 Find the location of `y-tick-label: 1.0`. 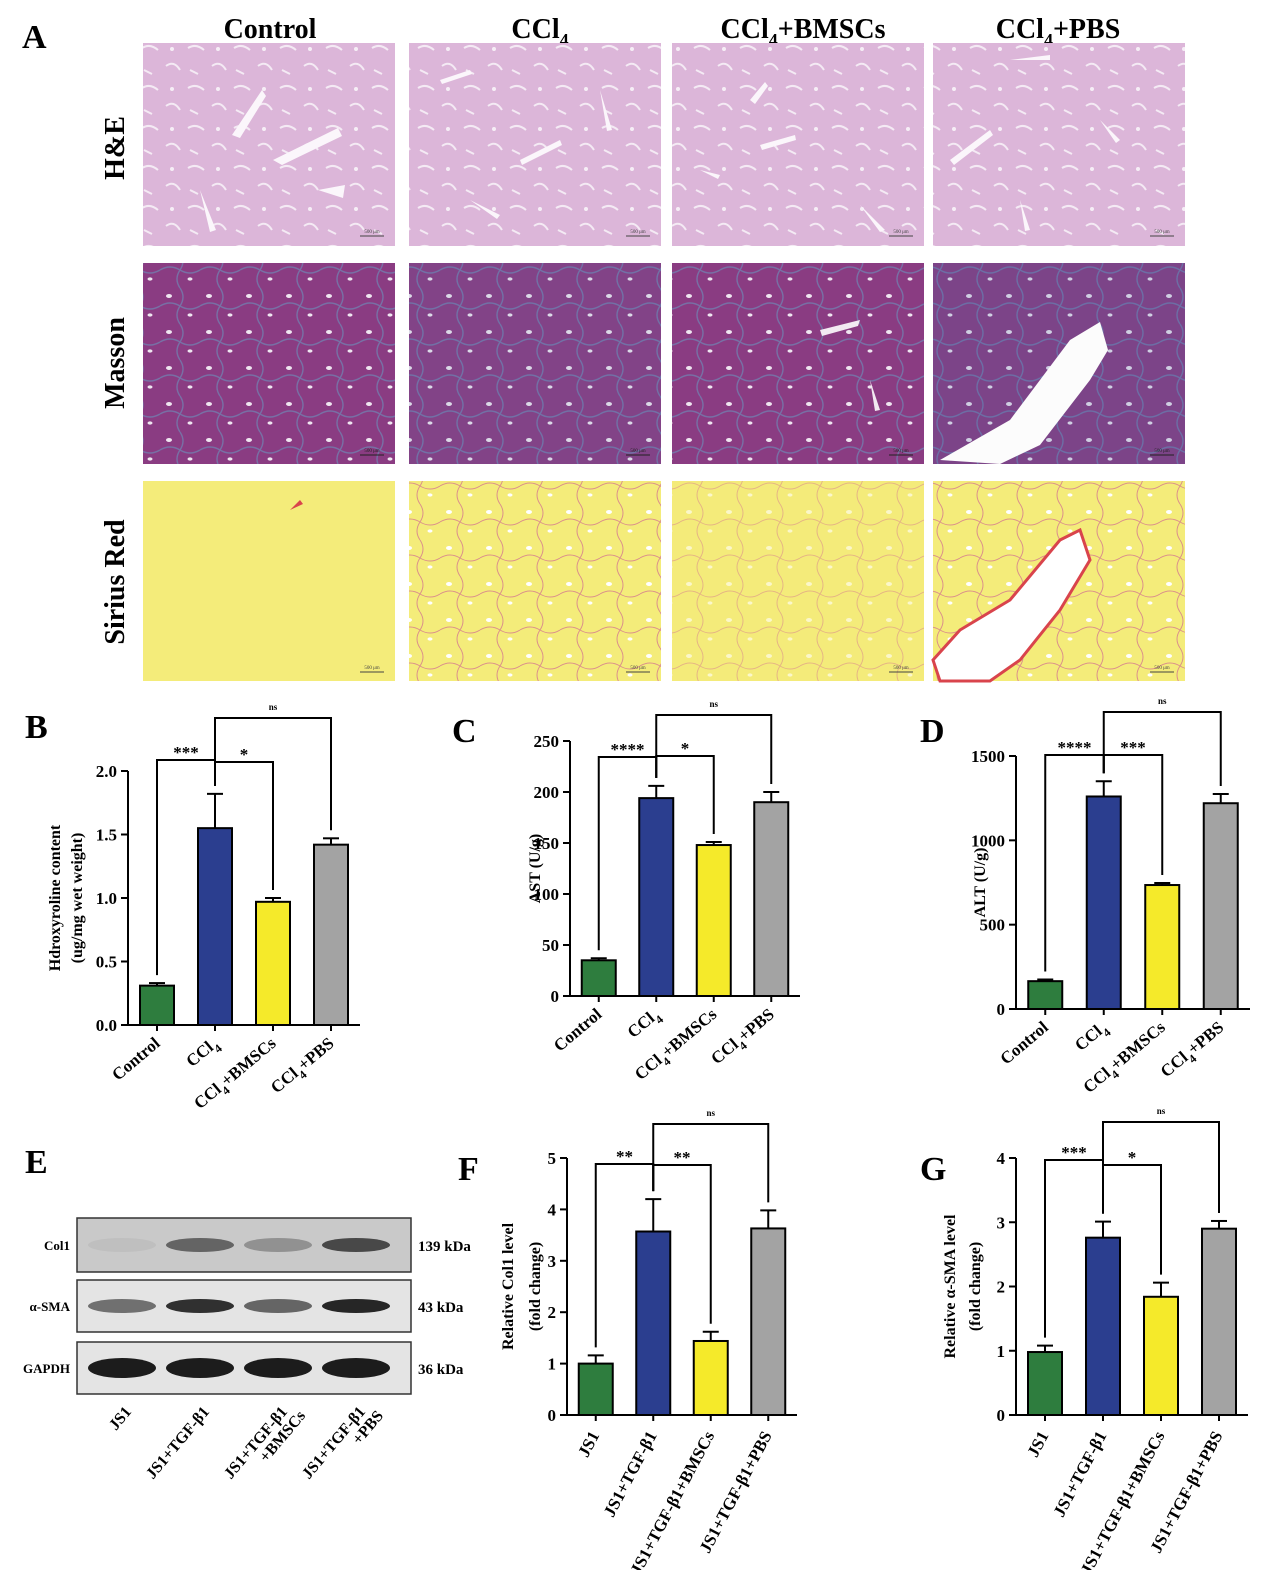

y-tick-label: 1.0 is located at coordinates (106, 898).